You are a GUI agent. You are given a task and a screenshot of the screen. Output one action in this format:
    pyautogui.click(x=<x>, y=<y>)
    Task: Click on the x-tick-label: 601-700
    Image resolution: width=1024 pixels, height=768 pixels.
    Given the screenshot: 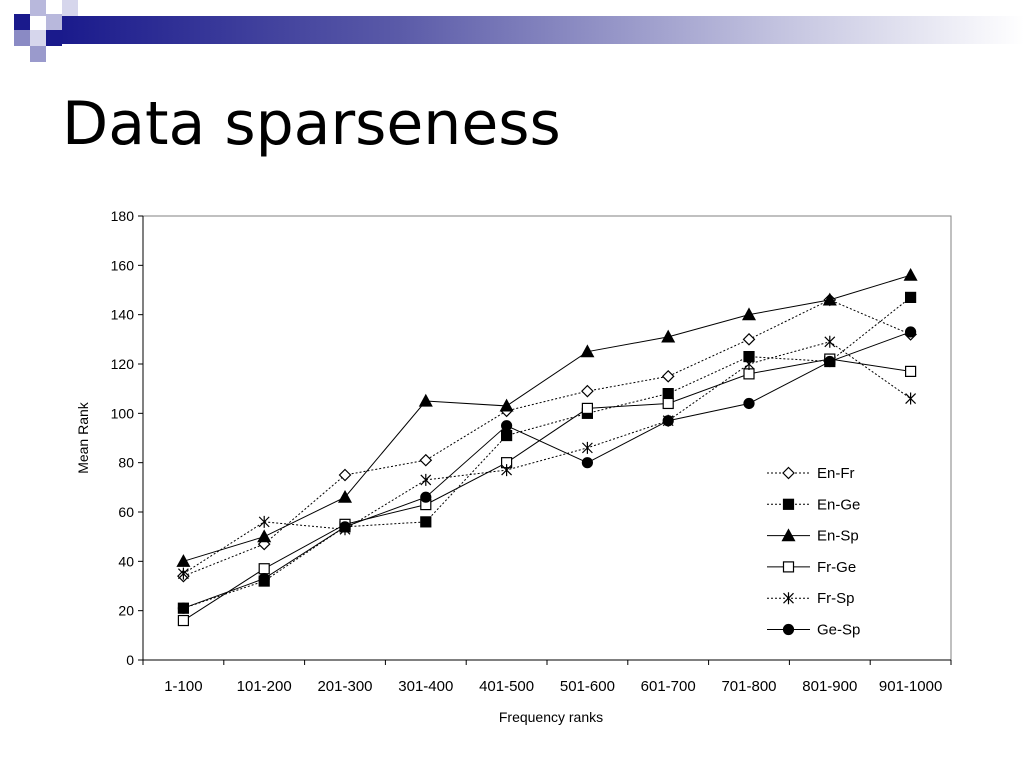 What is the action you would take?
    pyautogui.click(x=668, y=686)
    